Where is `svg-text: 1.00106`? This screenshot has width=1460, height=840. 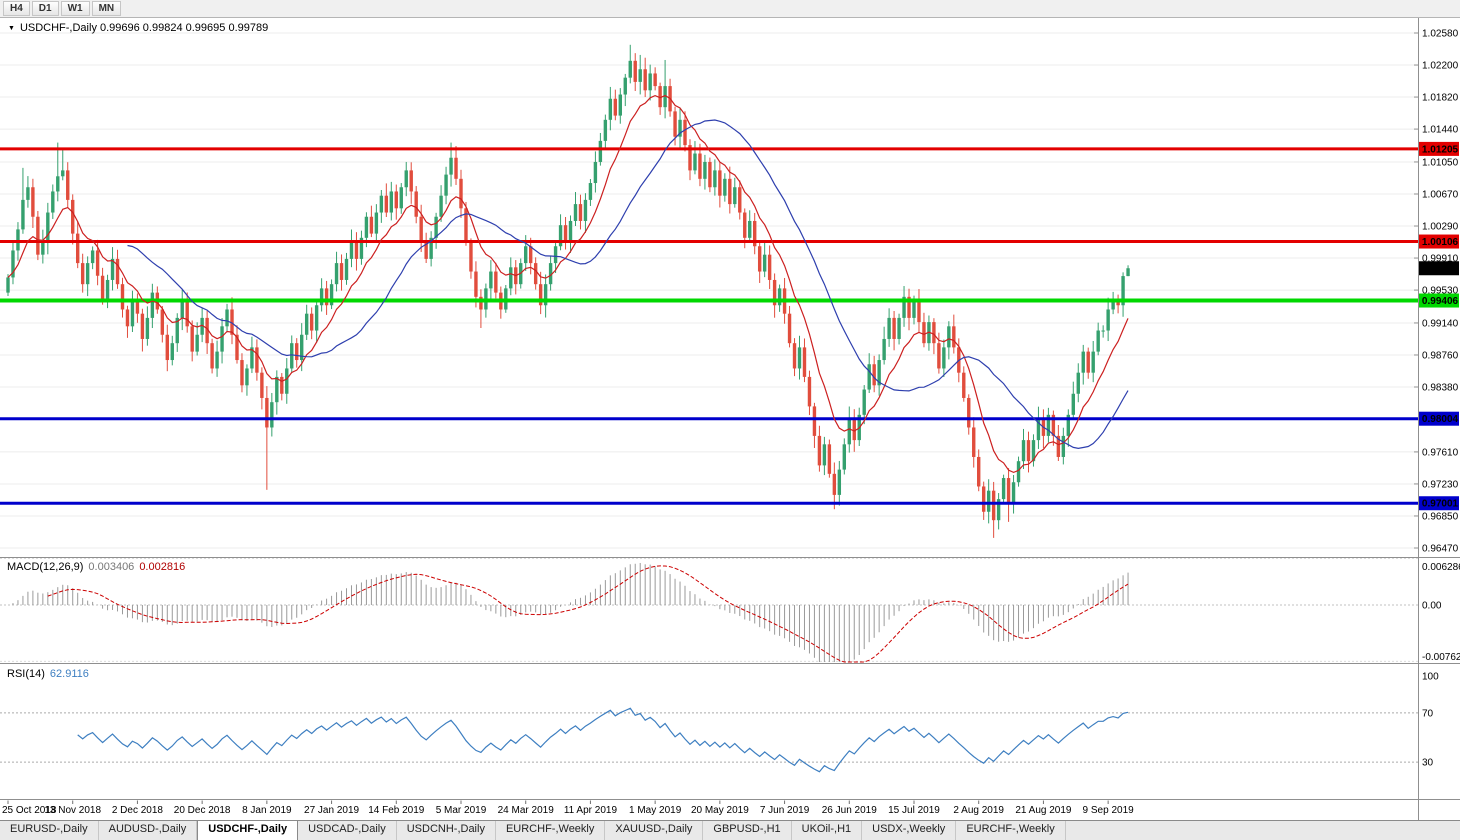 svg-text: 1.00106 is located at coordinates (1440, 242).